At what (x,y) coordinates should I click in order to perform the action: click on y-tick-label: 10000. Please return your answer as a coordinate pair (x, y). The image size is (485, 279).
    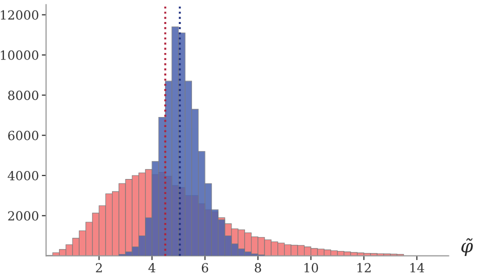
    Looking at the image, I should click on (19, 55).